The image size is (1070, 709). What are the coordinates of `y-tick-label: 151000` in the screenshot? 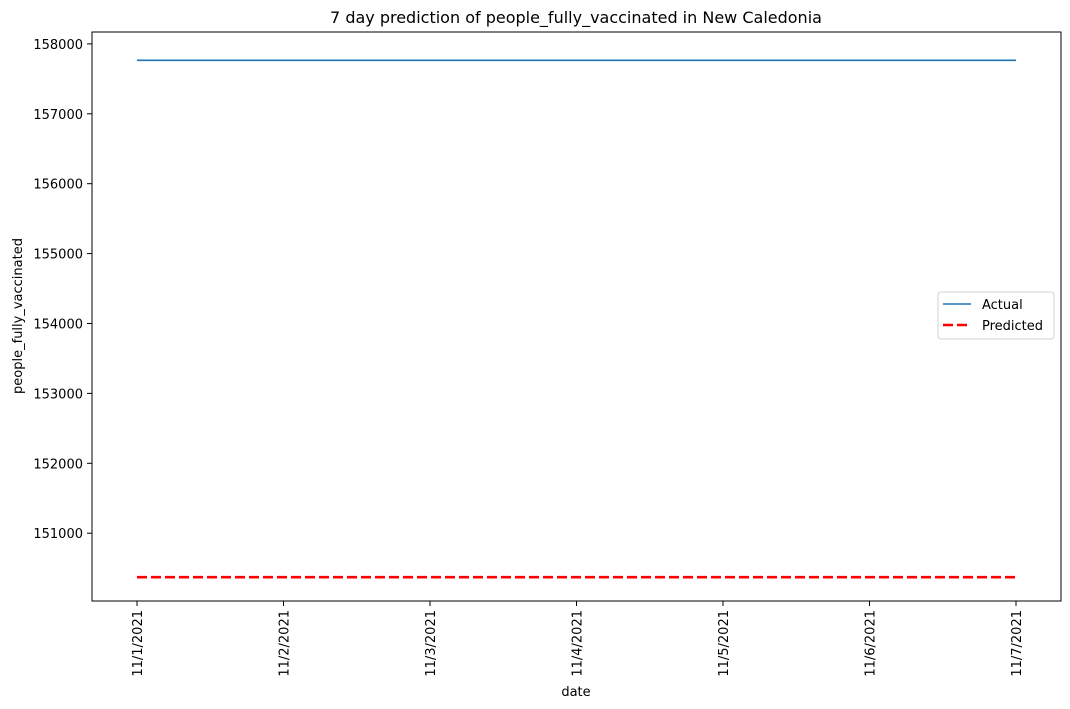 It's located at (58, 534).